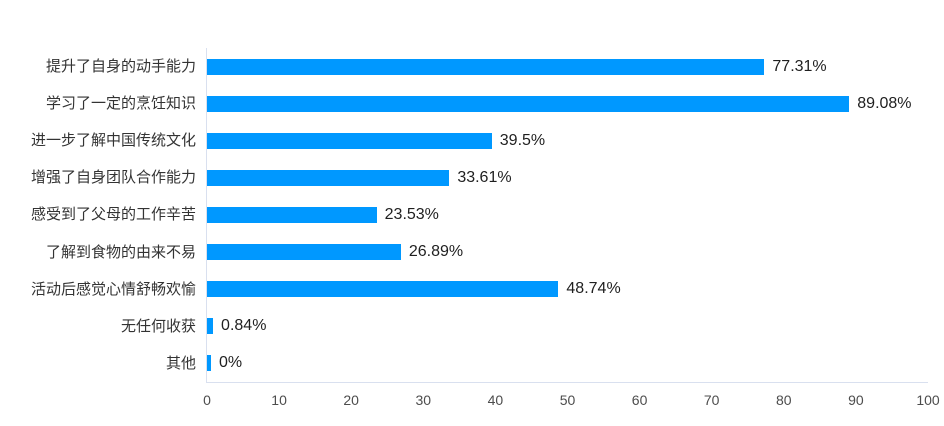 This screenshot has width=944, height=426. I want to click on value-label: 26.89%, so click(436, 252).